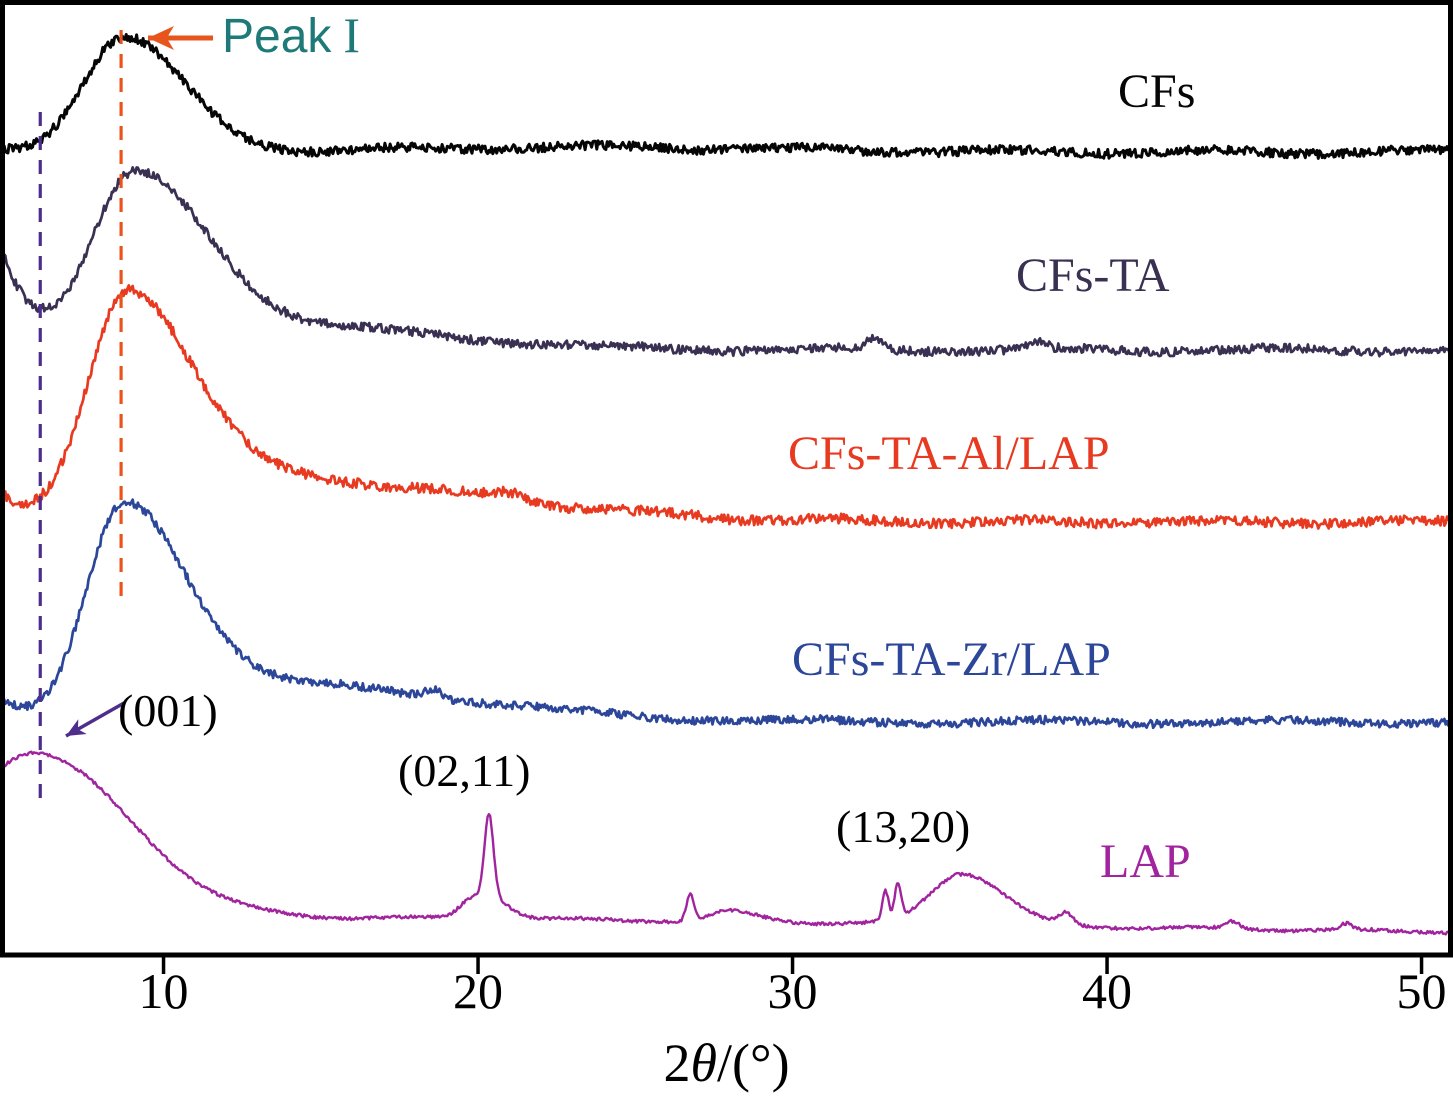 The height and width of the screenshot is (1107, 1453). What do you see at coordinates (464, 770) in the screenshot?
I see `annotation-02-11: (02,11)` at bounding box center [464, 770].